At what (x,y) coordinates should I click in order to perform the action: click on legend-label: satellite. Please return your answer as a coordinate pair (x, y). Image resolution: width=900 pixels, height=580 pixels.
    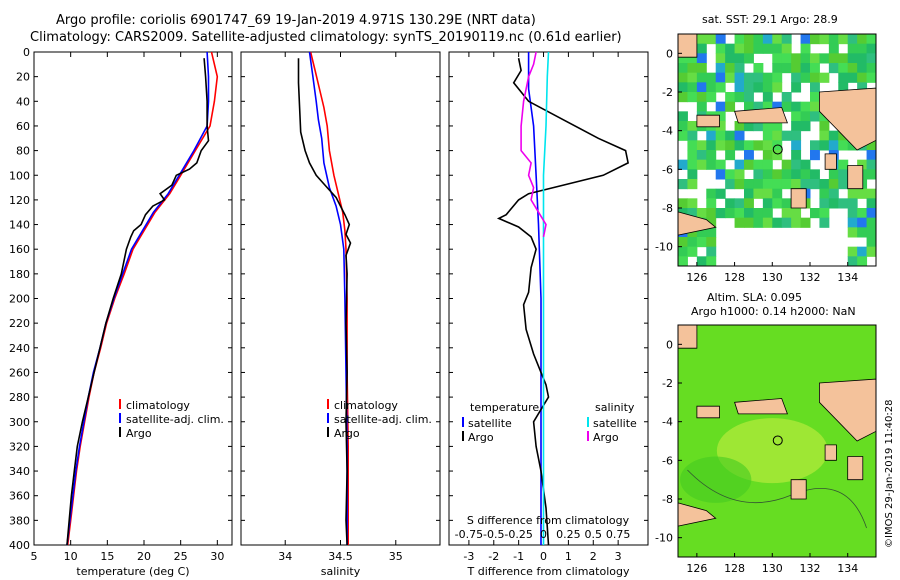
    Looking at the image, I should click on (615, 423).